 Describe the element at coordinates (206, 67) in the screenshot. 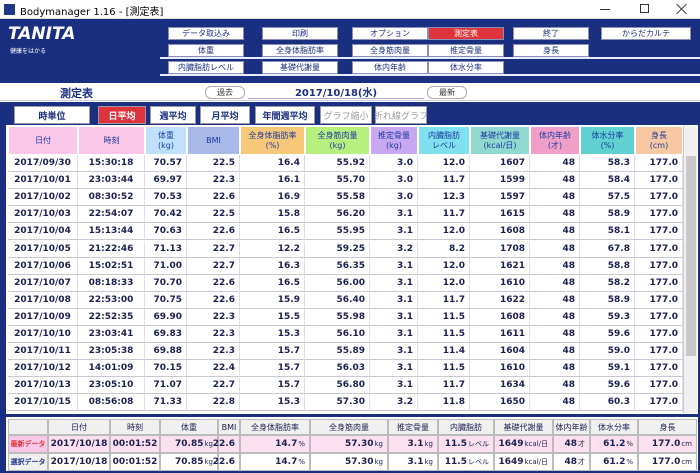

I see `menu-button: 内臓脂肪レベル` at that location.